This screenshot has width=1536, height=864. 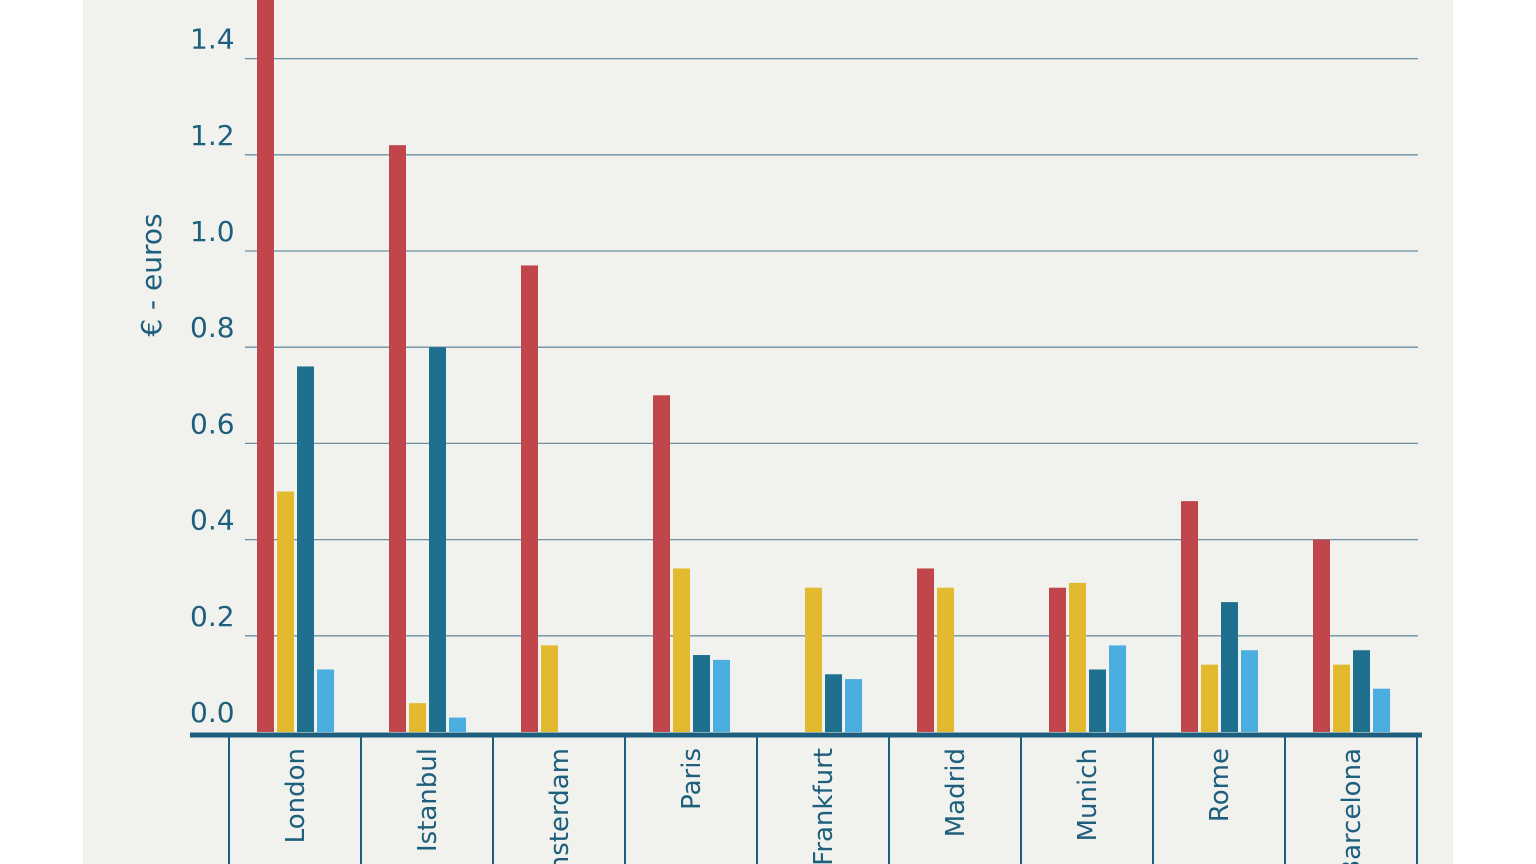 I want to click on y-tick-labels: 0.0 0.2 0.4 0.6 0.8 1.0 1.2 1.4, so click(x=212, y=376).